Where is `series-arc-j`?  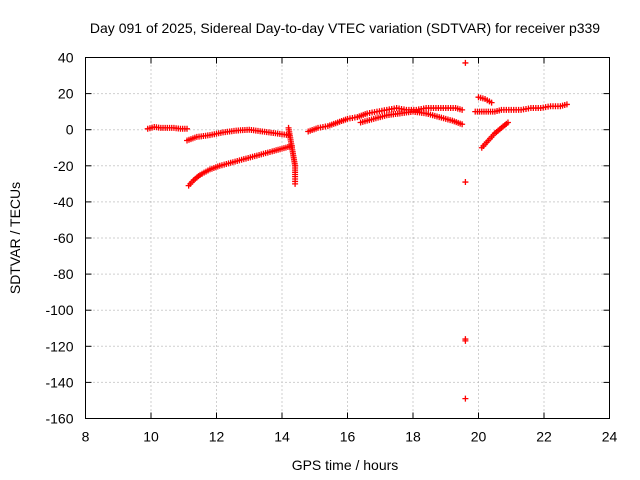
series-arc-j is located at coordinates (494, 135).